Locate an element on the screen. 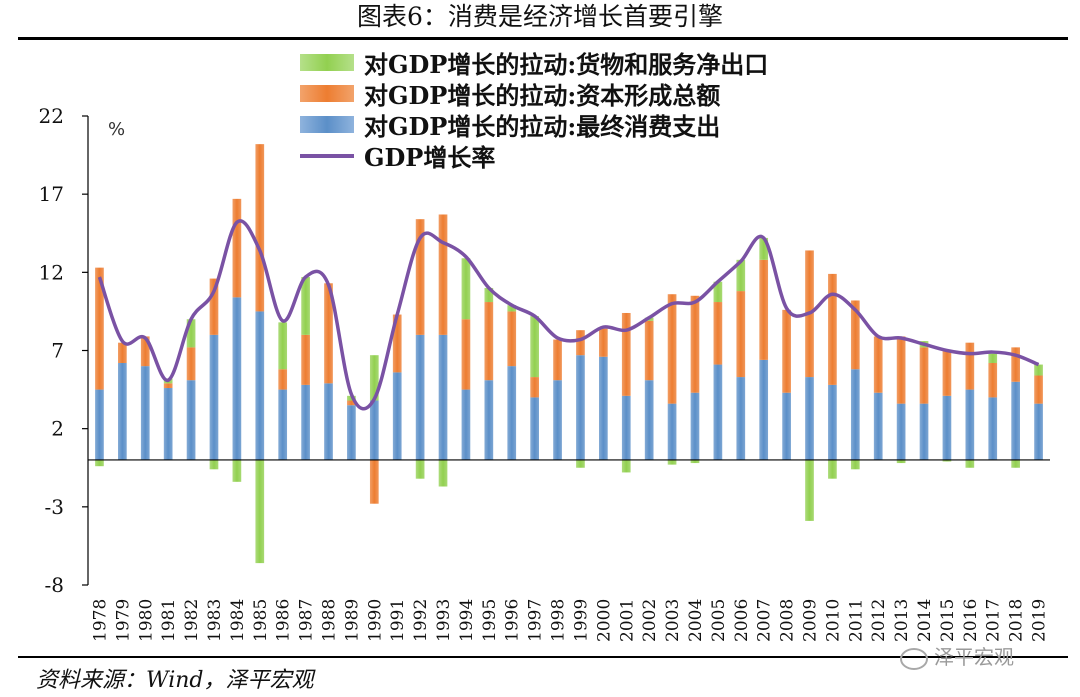 Image resolution: width=1080 pixels, height=697 pixels. x-tick-label: 1981 is located at coordinates (169, 620).